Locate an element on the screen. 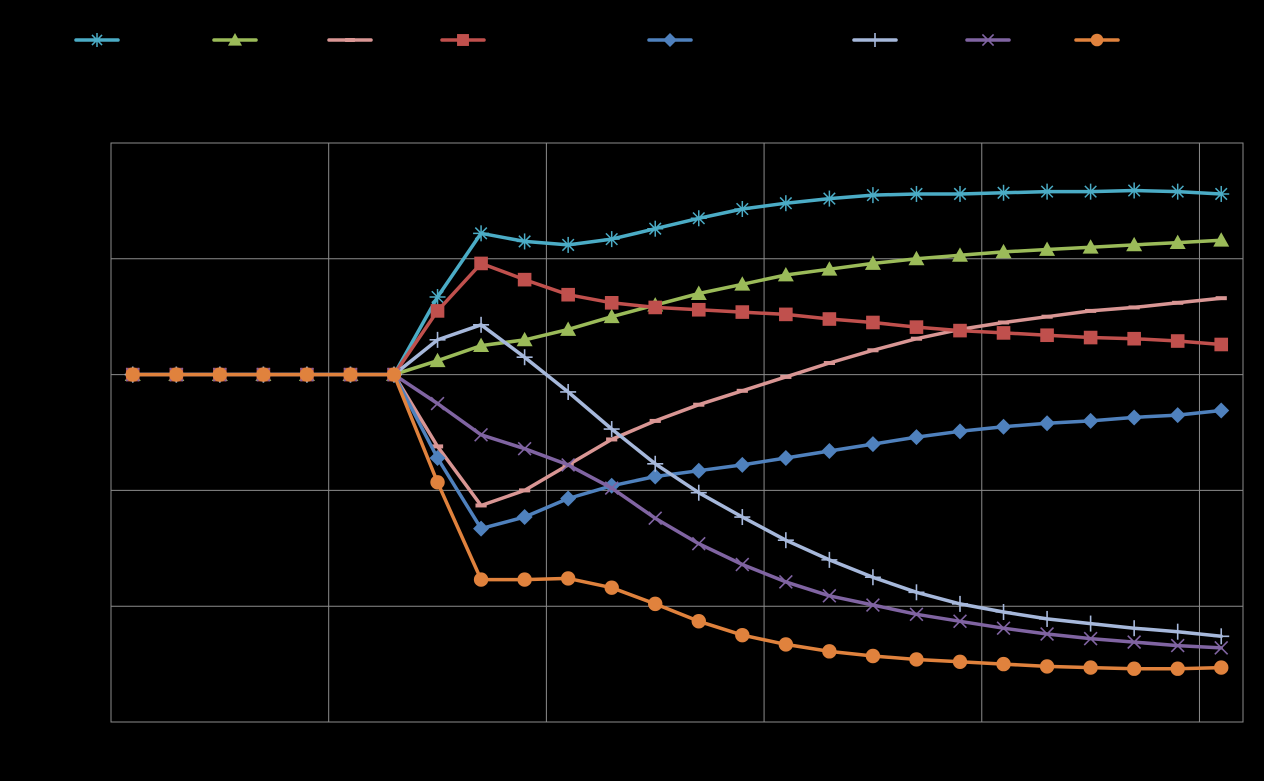 The image size is (1264, 781). diamond-marker is located at coordinates (670, 40).